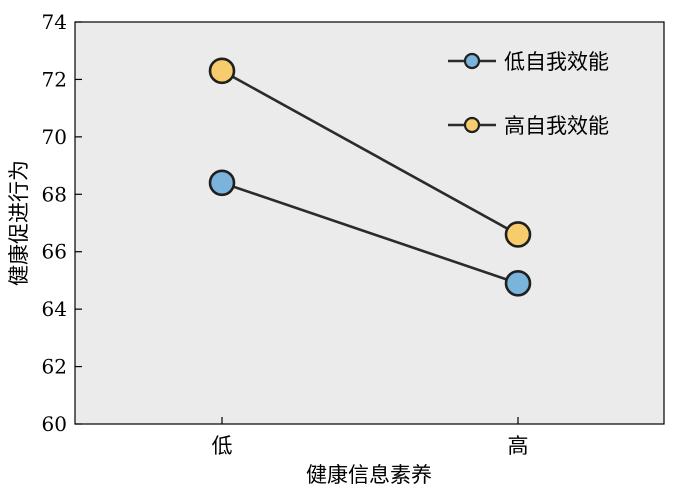  I want to click on x-tick-label: 高, so click(518, 446).